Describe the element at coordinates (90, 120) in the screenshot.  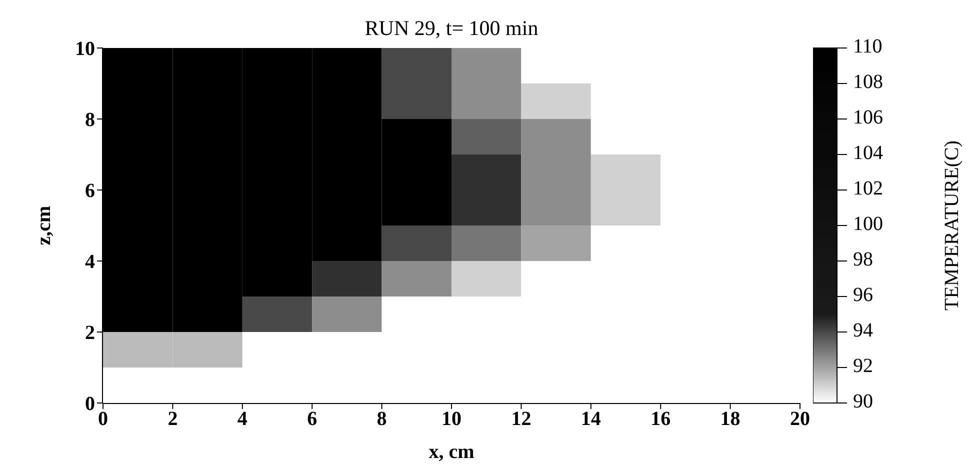
I see `y-tick-label: 8` at that location.